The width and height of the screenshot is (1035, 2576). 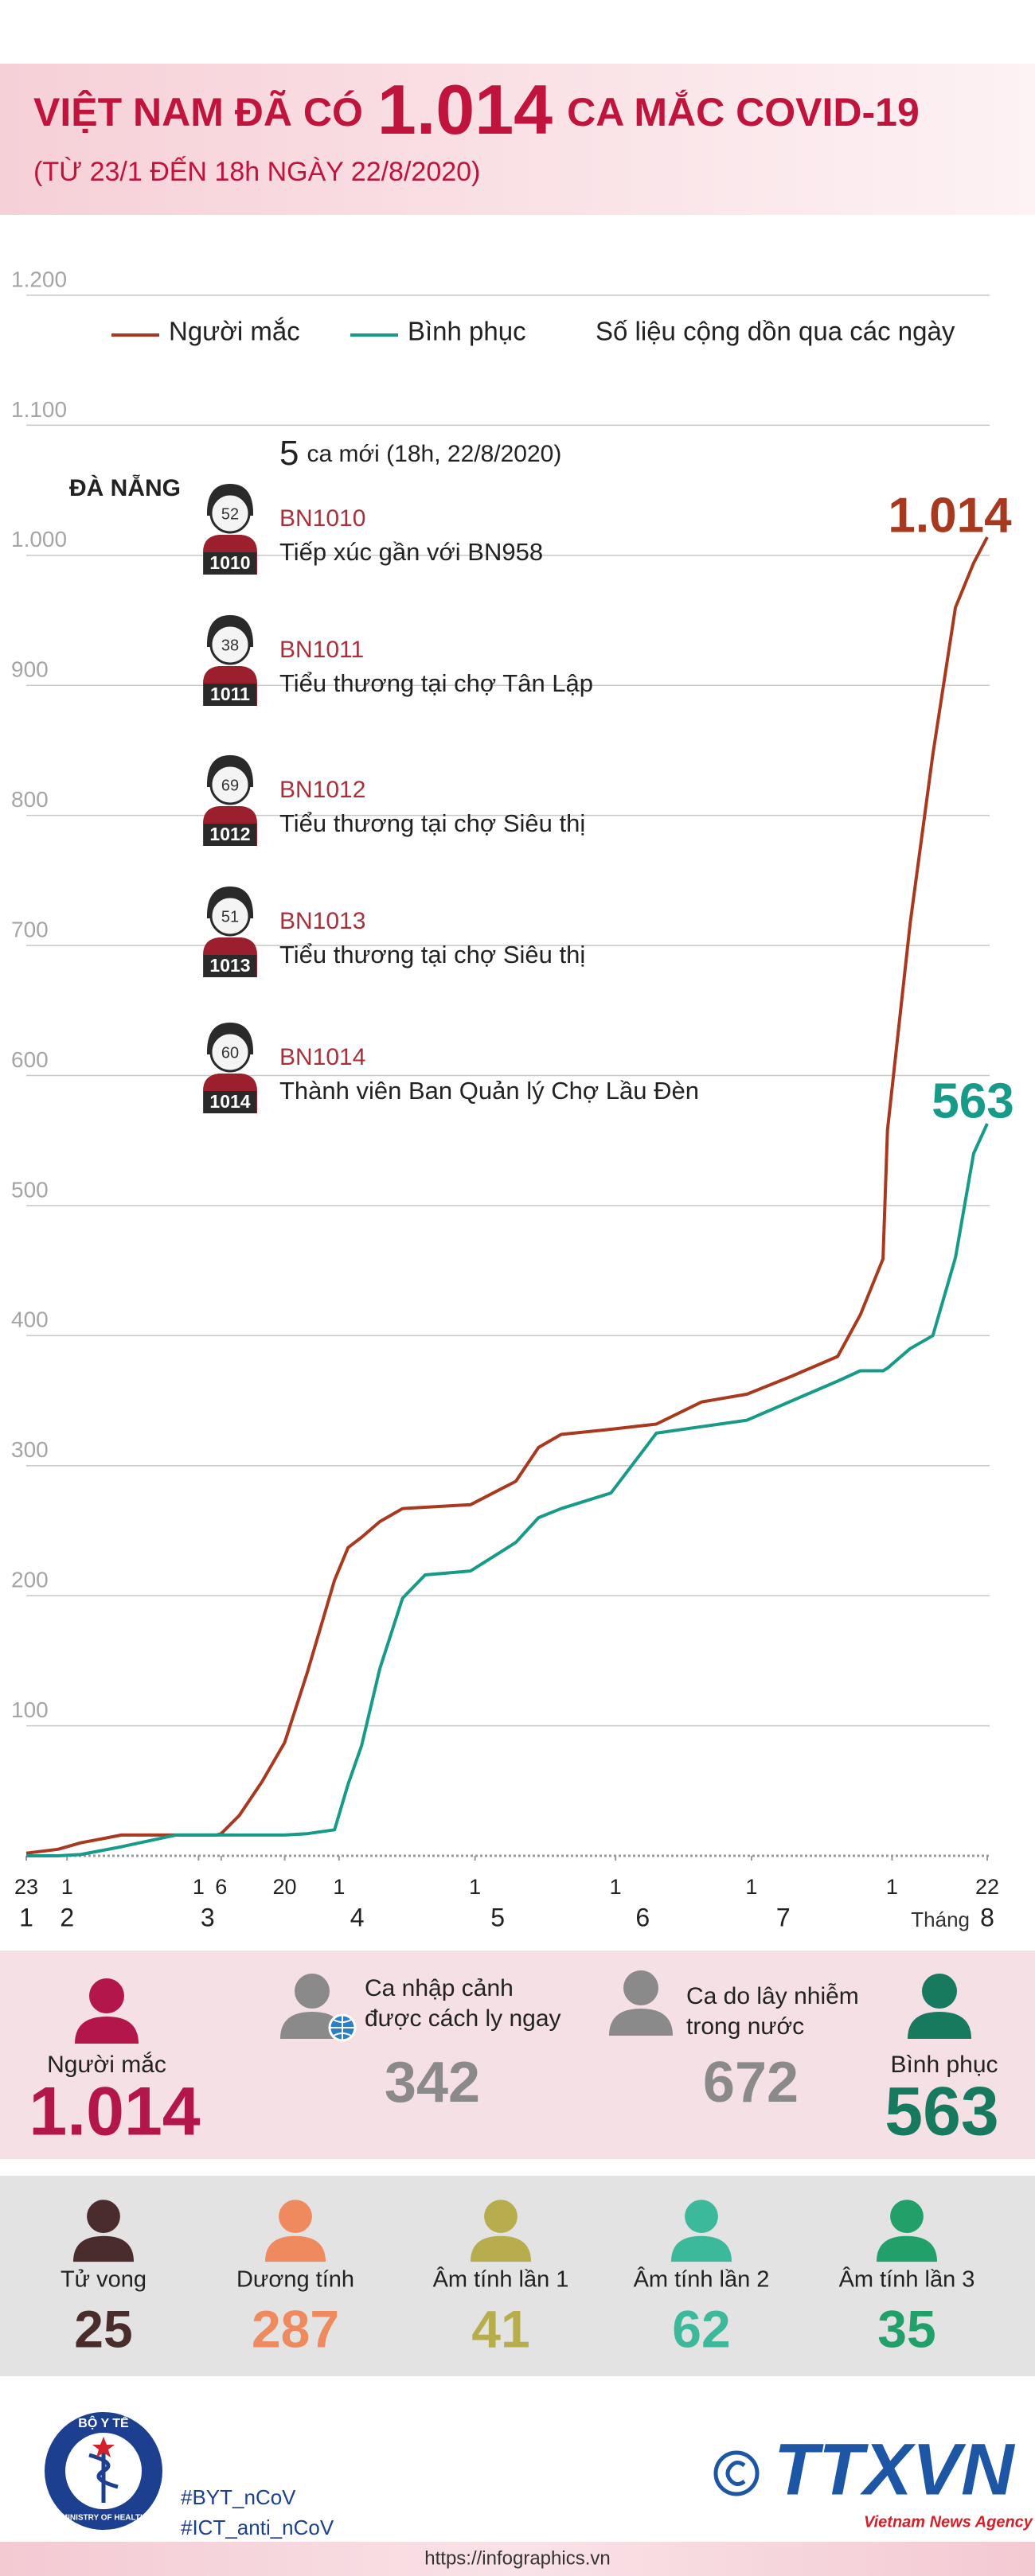 I want to click on patient-note: Tiểu thương tại chợ Tân Lập, so click(x=436, y=683).